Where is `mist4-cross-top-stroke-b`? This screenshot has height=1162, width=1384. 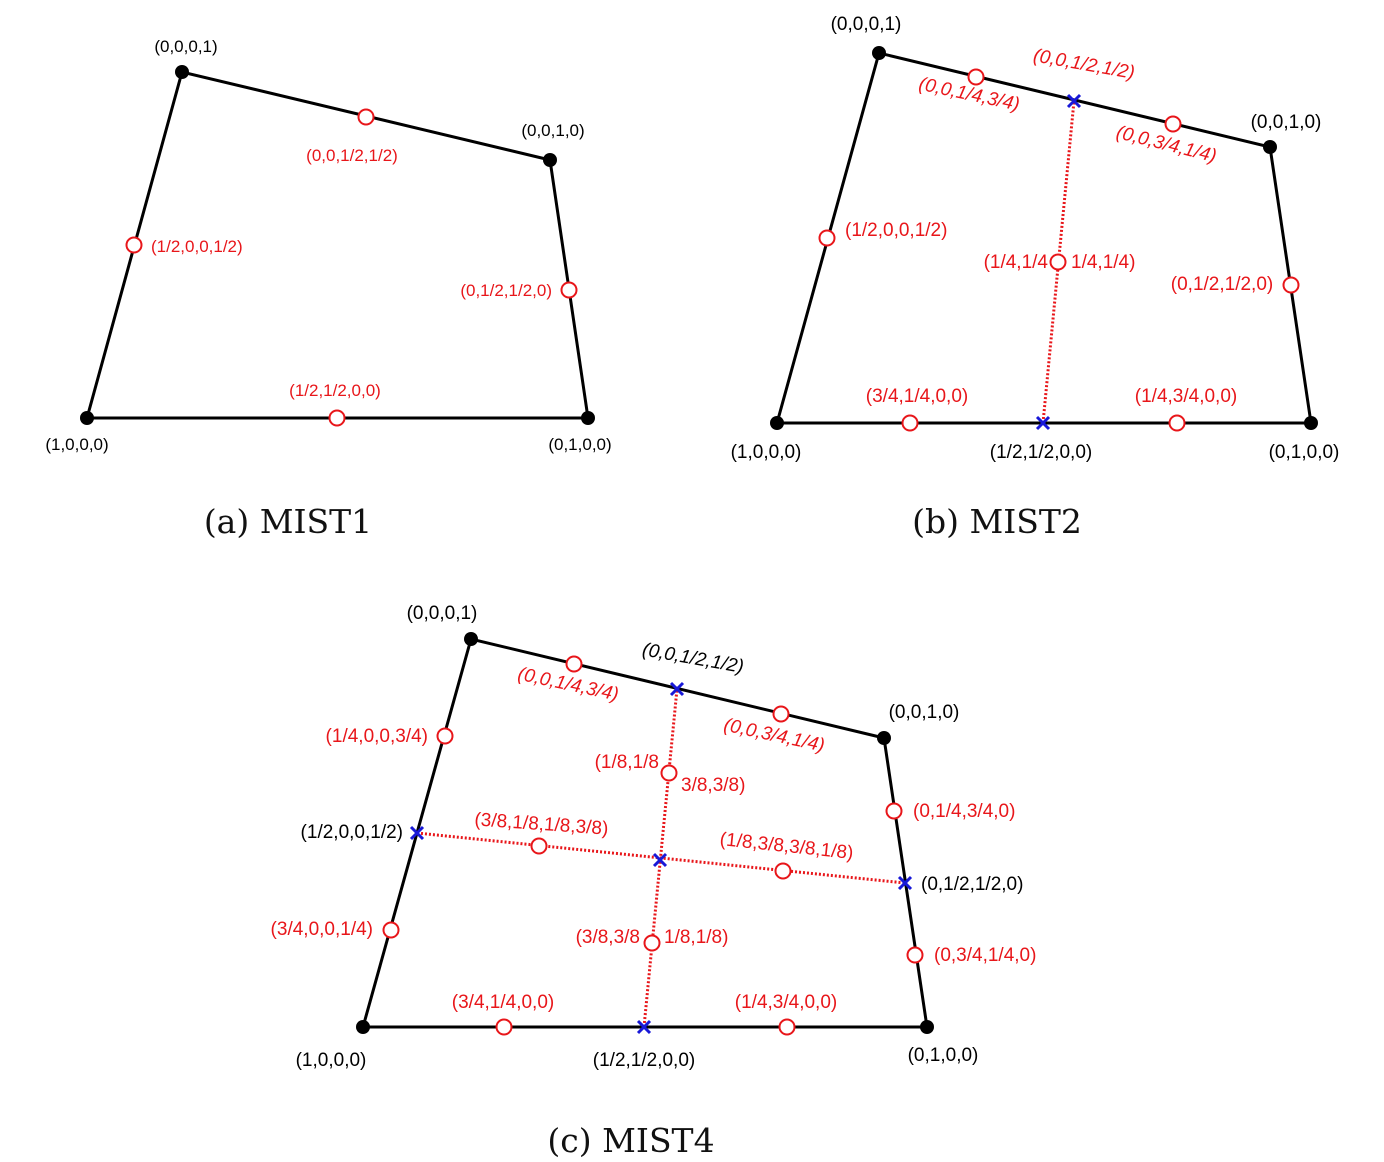 mist4-cross-top-stroke-b is located at coordinates (677, 689).